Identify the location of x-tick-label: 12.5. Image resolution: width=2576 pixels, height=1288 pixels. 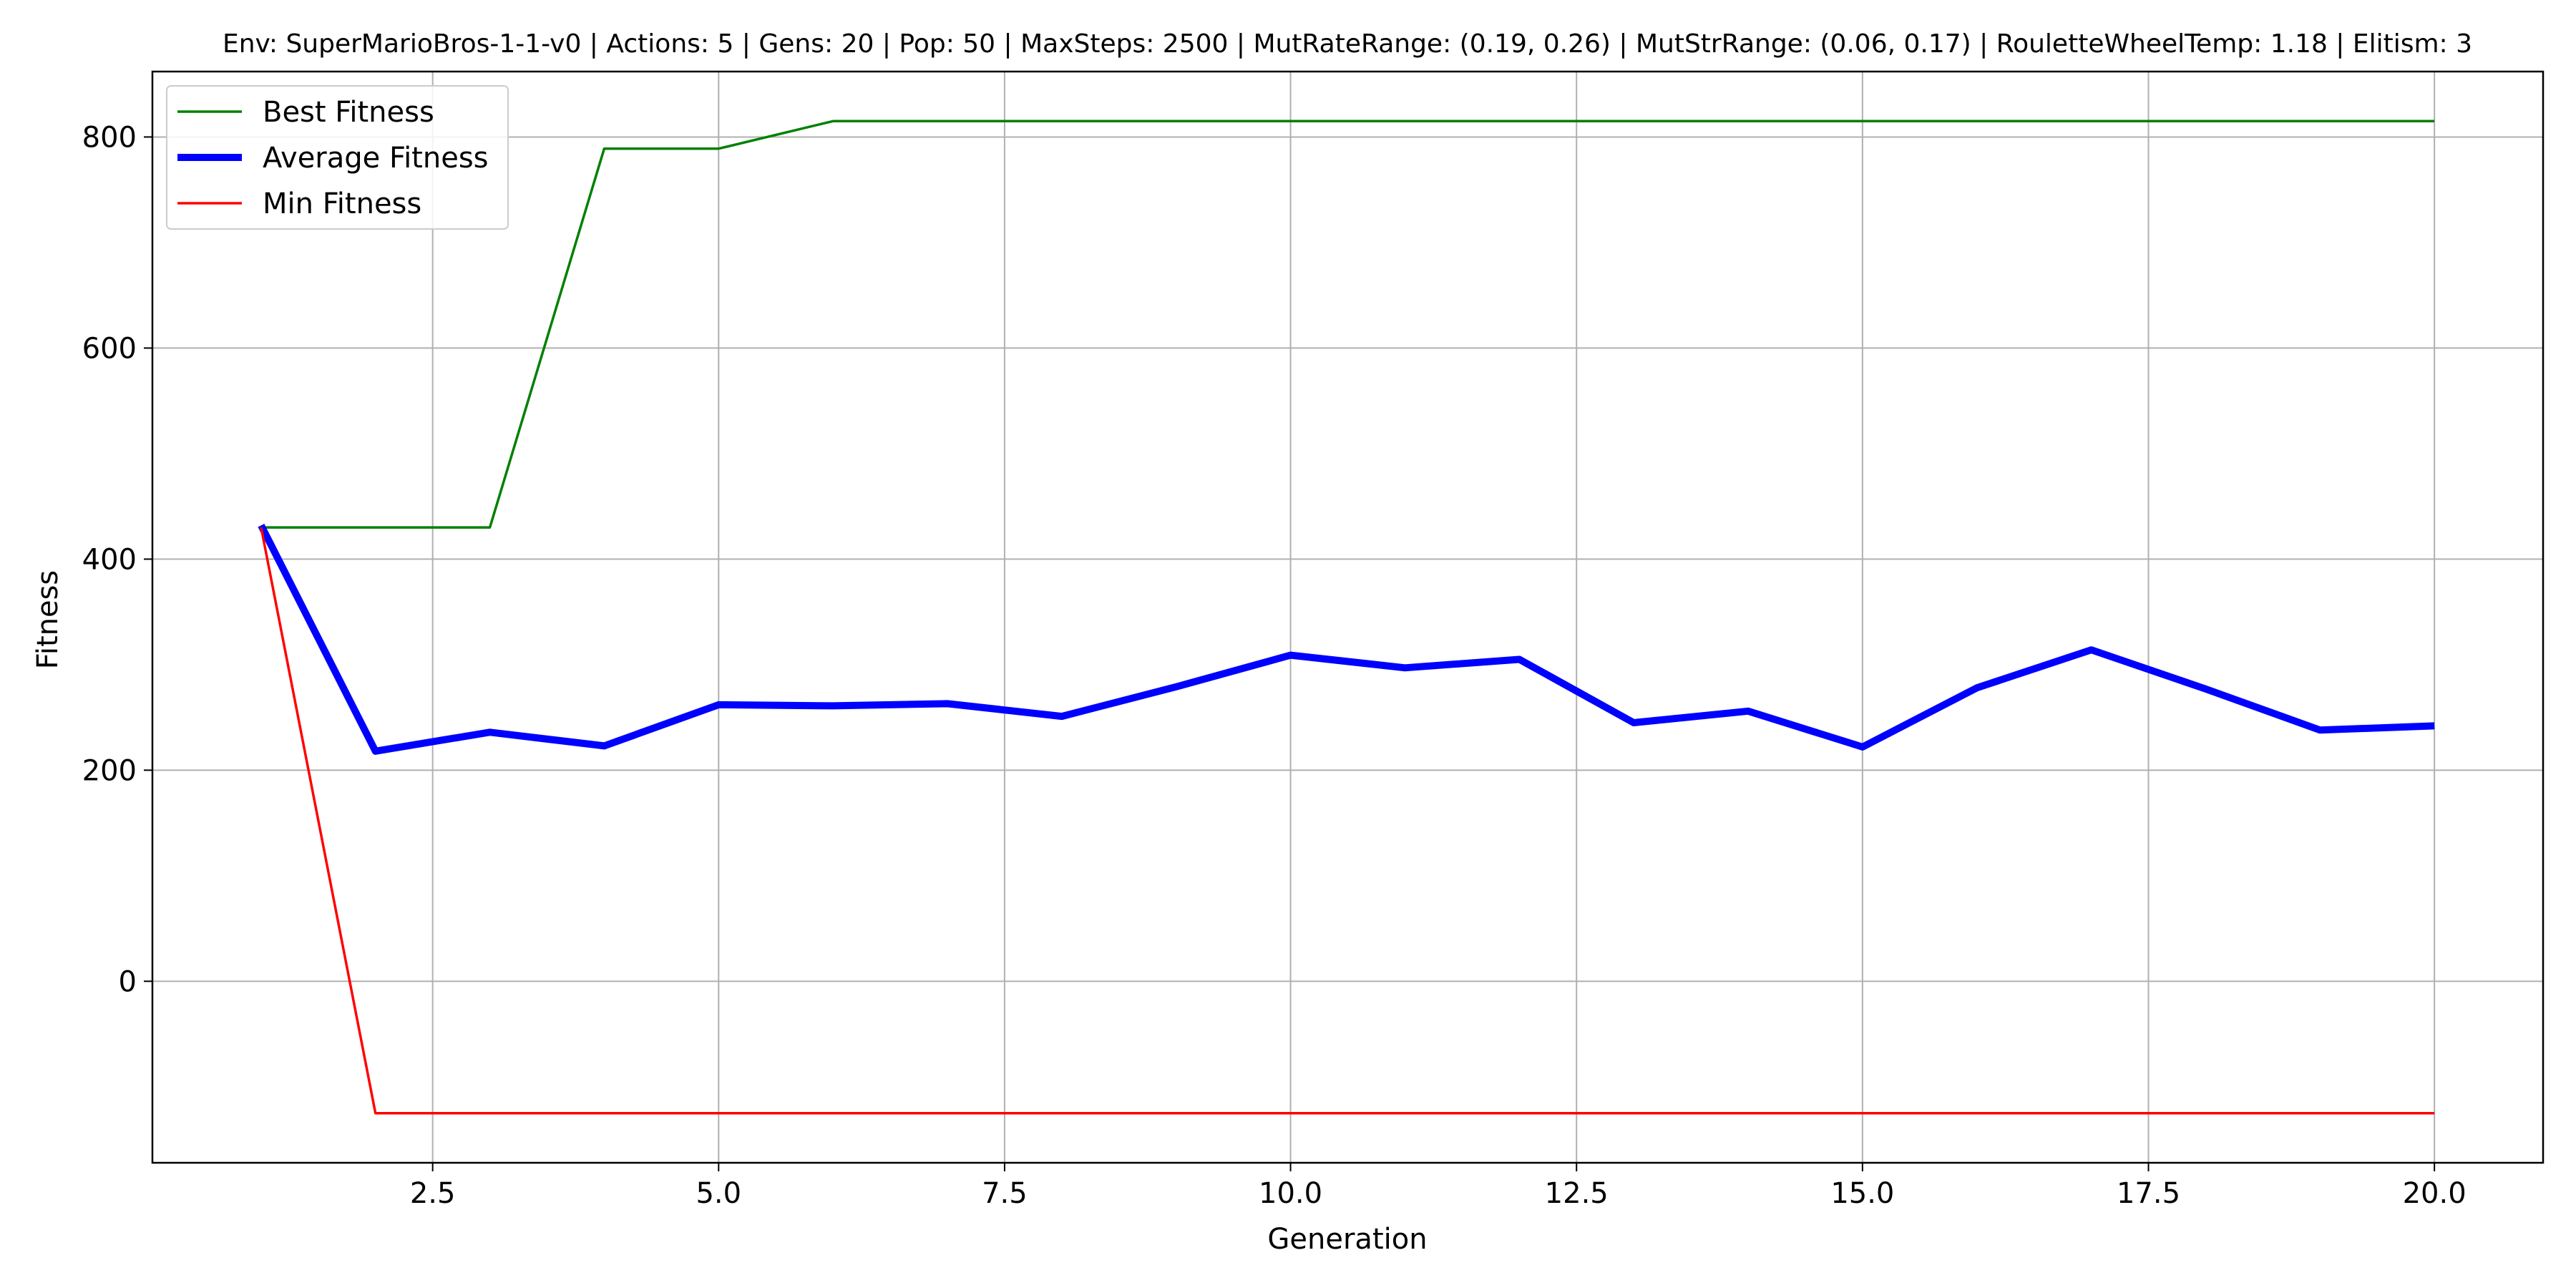
(1577, 1193).